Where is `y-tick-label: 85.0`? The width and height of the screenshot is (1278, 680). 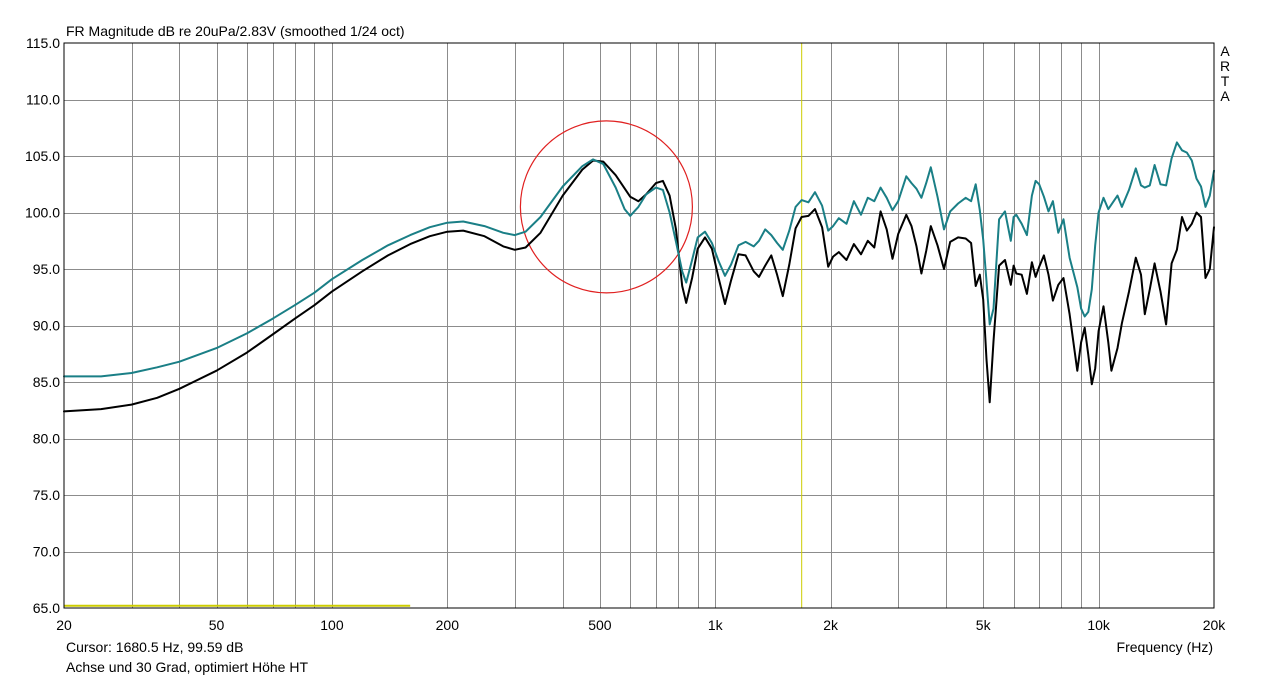
y-tick-label: 85.0 is located at coordinates (46, 382).